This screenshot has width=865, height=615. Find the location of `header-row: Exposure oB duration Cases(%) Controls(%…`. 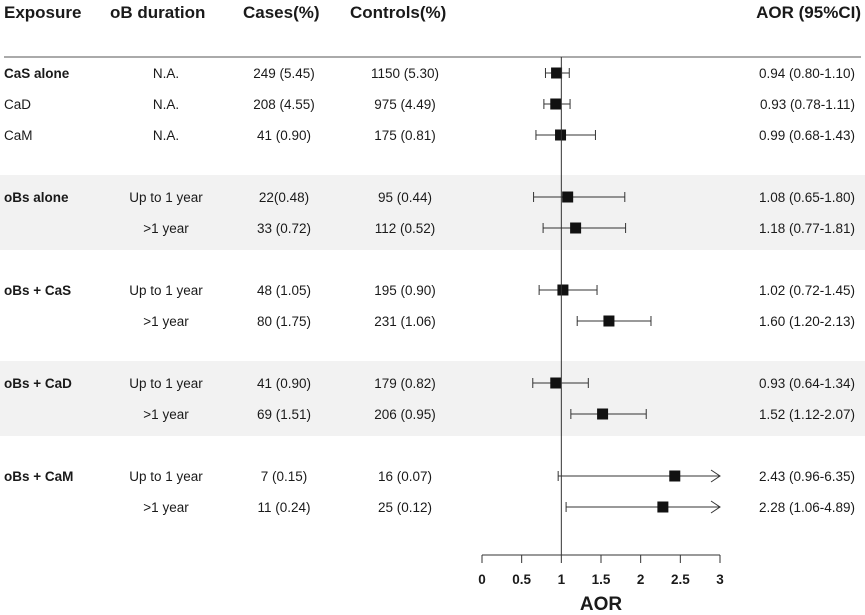

header-row: Exposure oB duration Cases(%) Controls(%… is located at coordinates (432, 12).